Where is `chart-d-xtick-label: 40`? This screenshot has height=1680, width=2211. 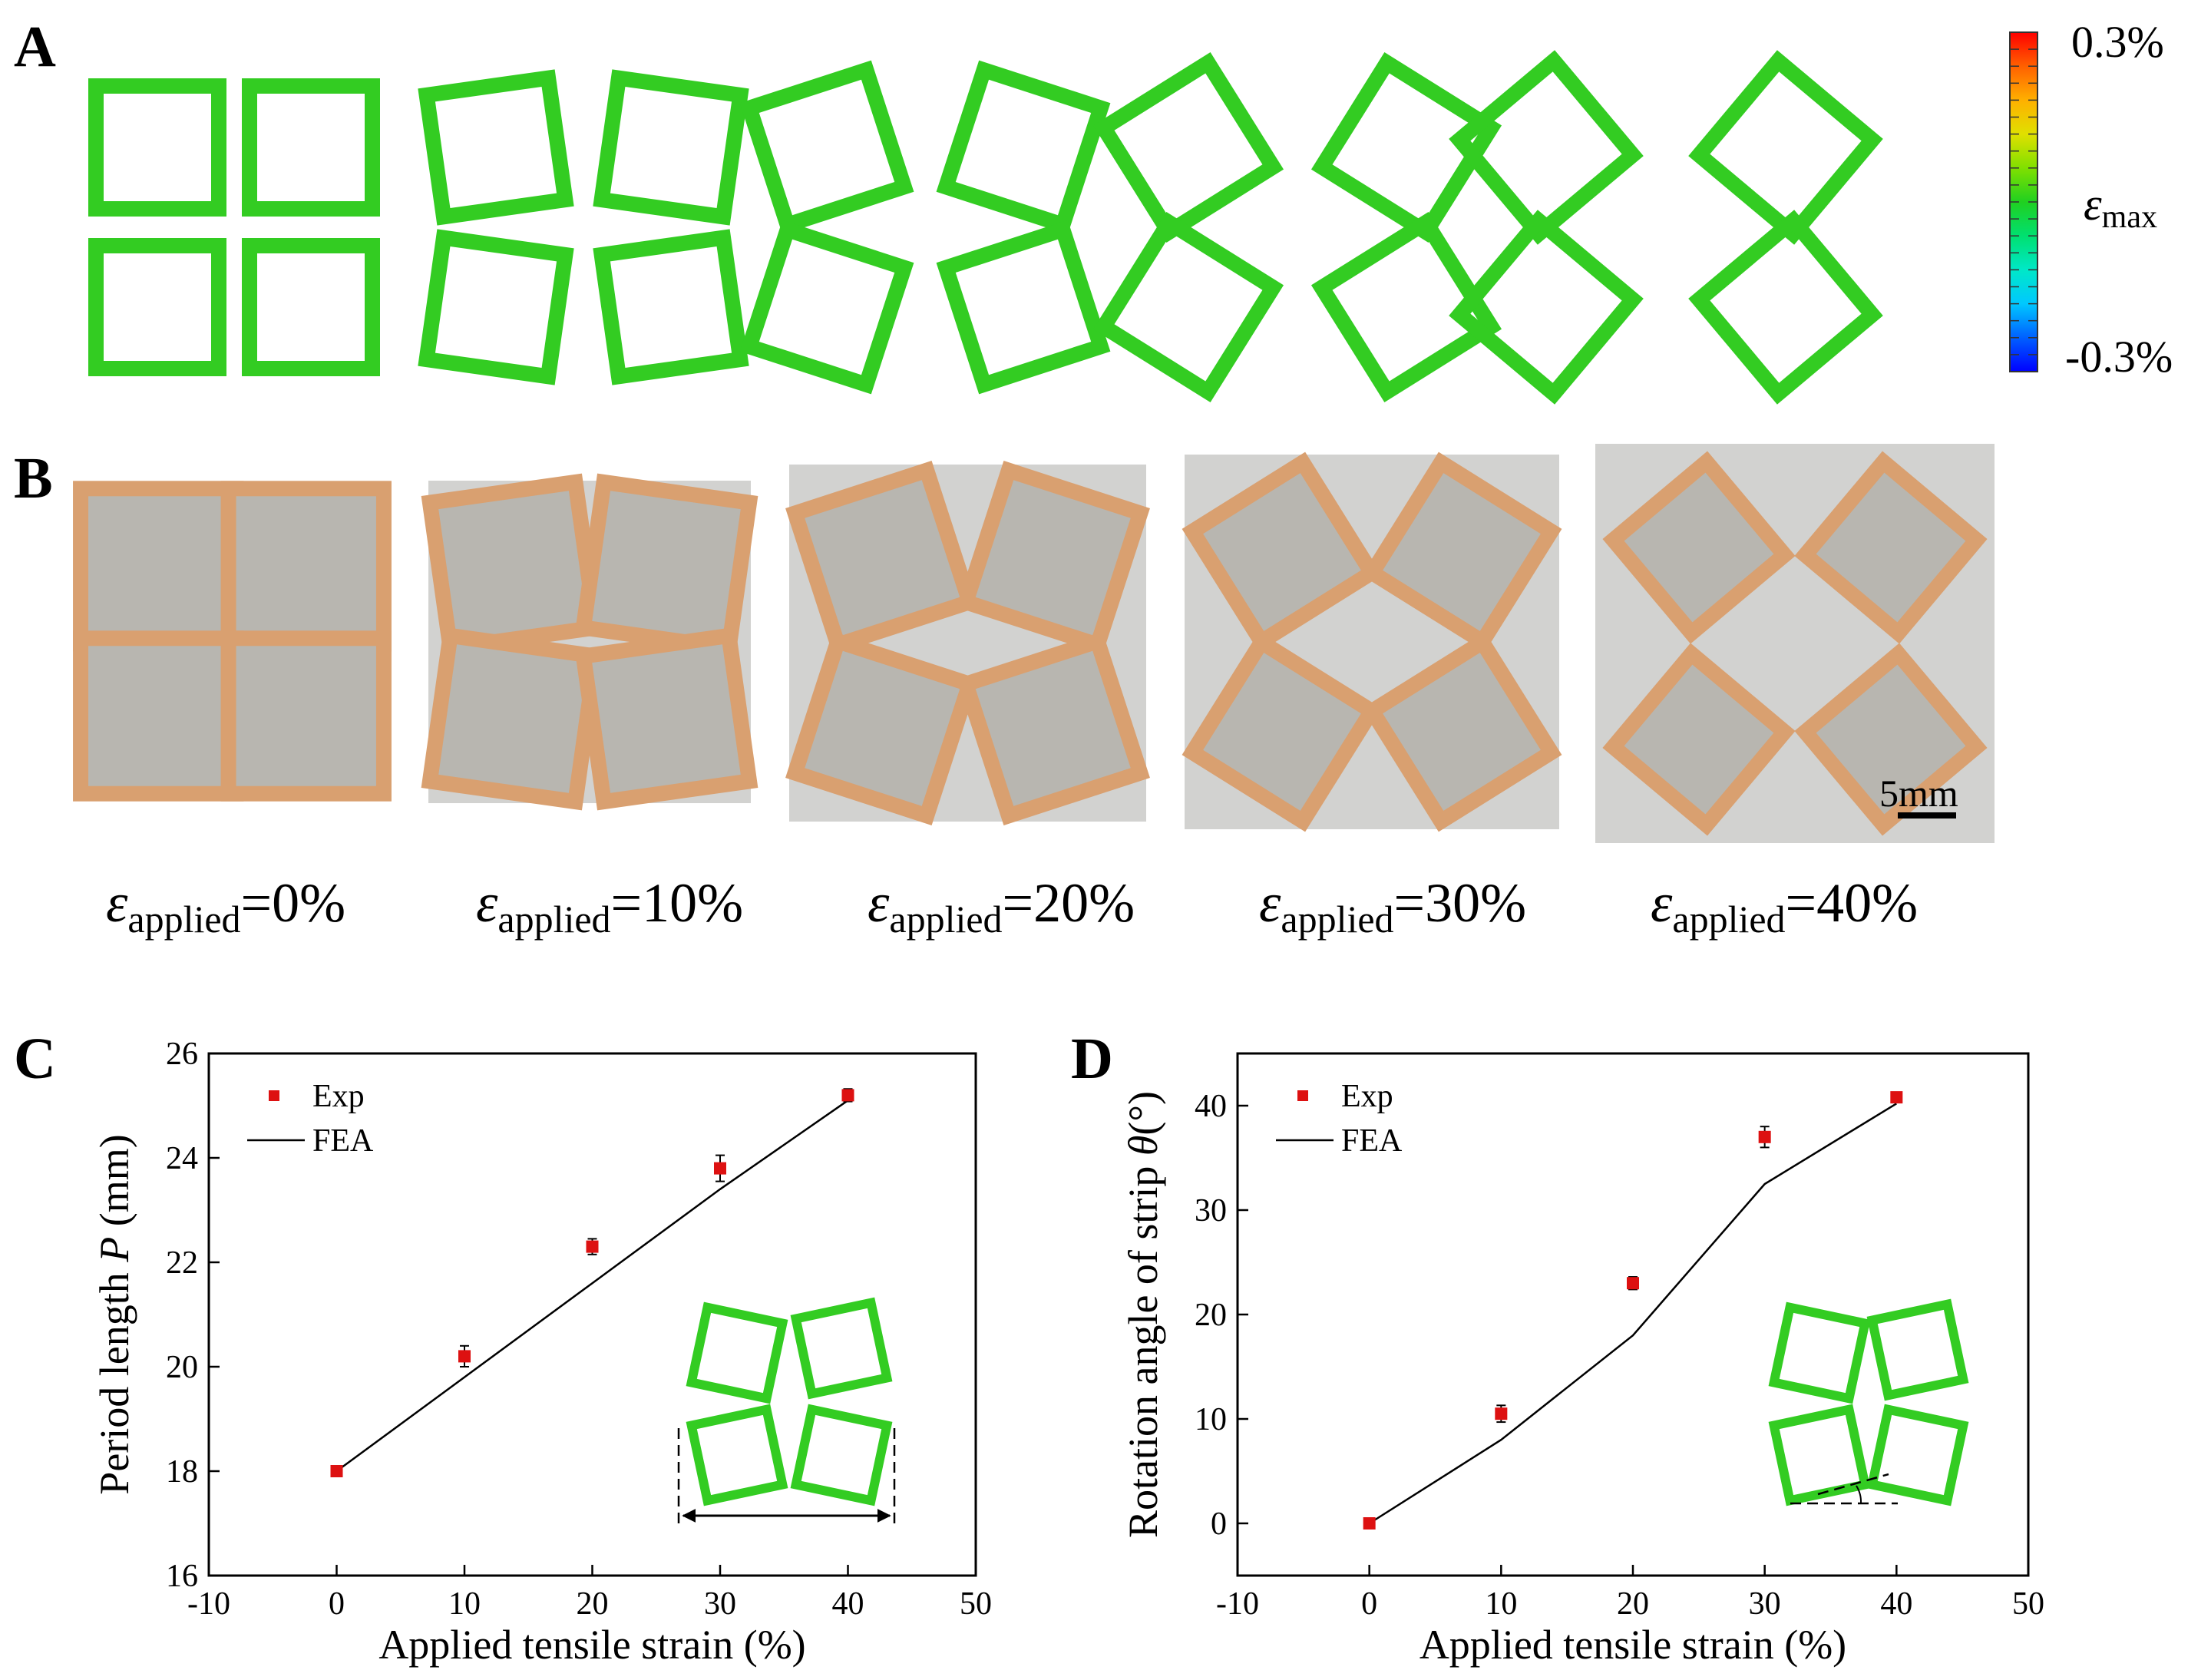 chart-d-xtick-label: 40 is located at coordinates (1896, 1604).